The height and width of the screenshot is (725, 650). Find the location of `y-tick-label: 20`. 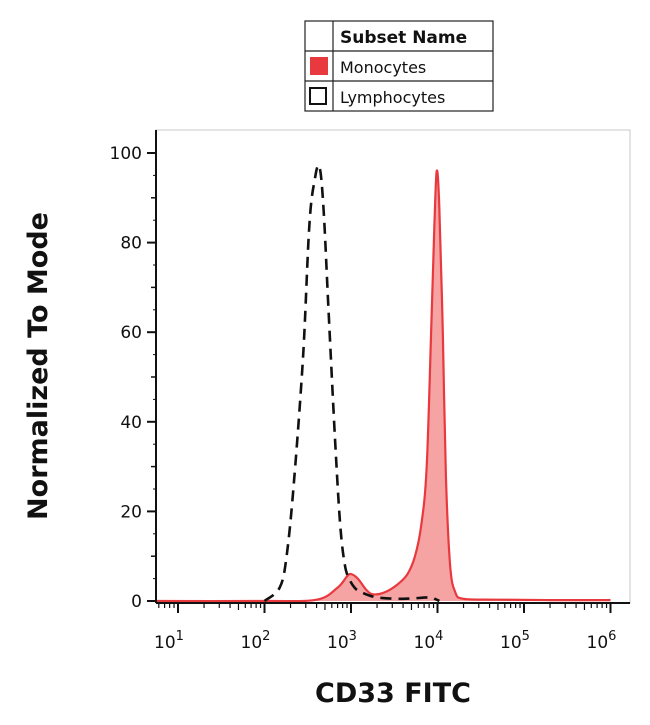

y-tick-label: 20 is located at coordinates (131, 512).